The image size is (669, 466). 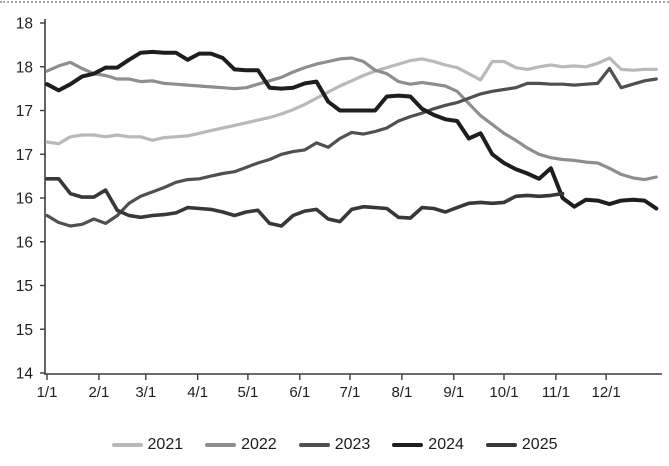 What do you see at coordinates (259, 444) in the screenshot?
I see `legend-label-2022: 2022` at bounding box center [259, 444].